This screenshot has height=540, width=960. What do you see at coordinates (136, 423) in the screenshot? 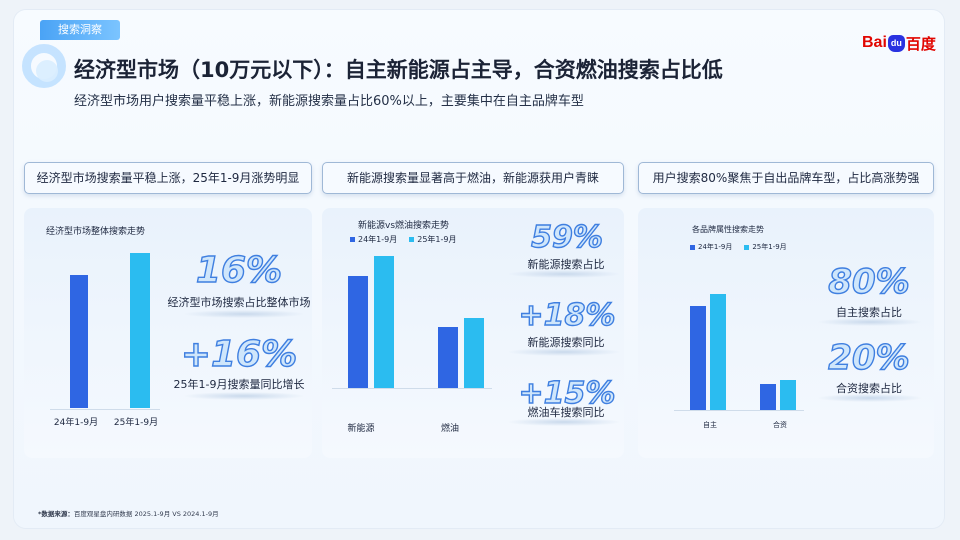
I see `x-tick-label: 25年1-9月` at bounding box center [136, 423].